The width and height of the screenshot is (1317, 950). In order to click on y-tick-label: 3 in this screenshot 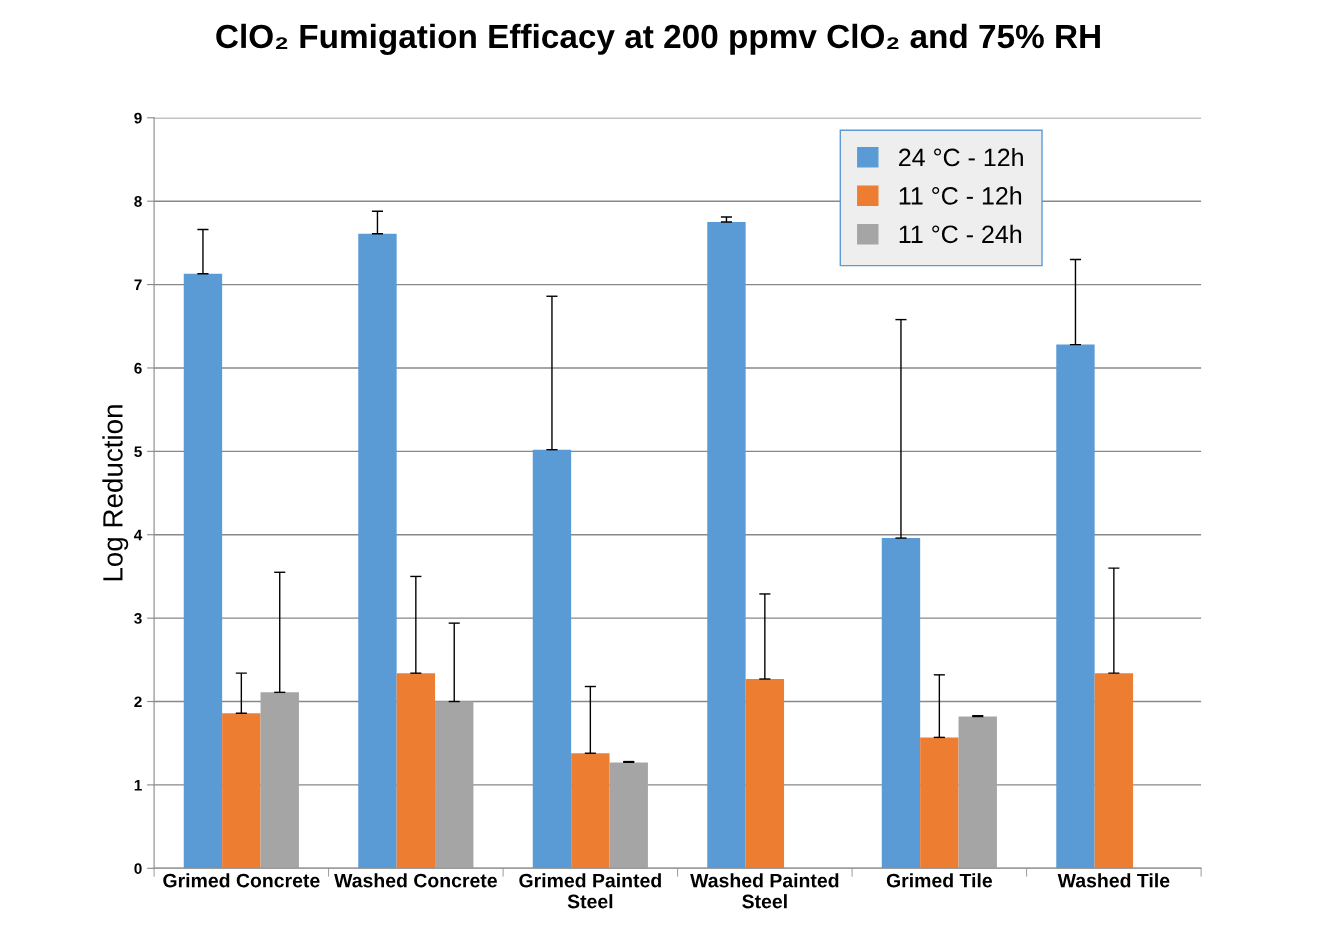, I will do `click(138, 618)`.